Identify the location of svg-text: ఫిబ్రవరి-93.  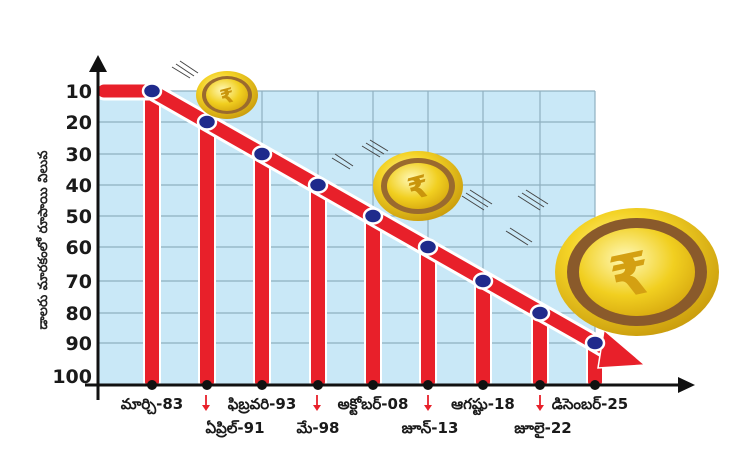
(262, 404).